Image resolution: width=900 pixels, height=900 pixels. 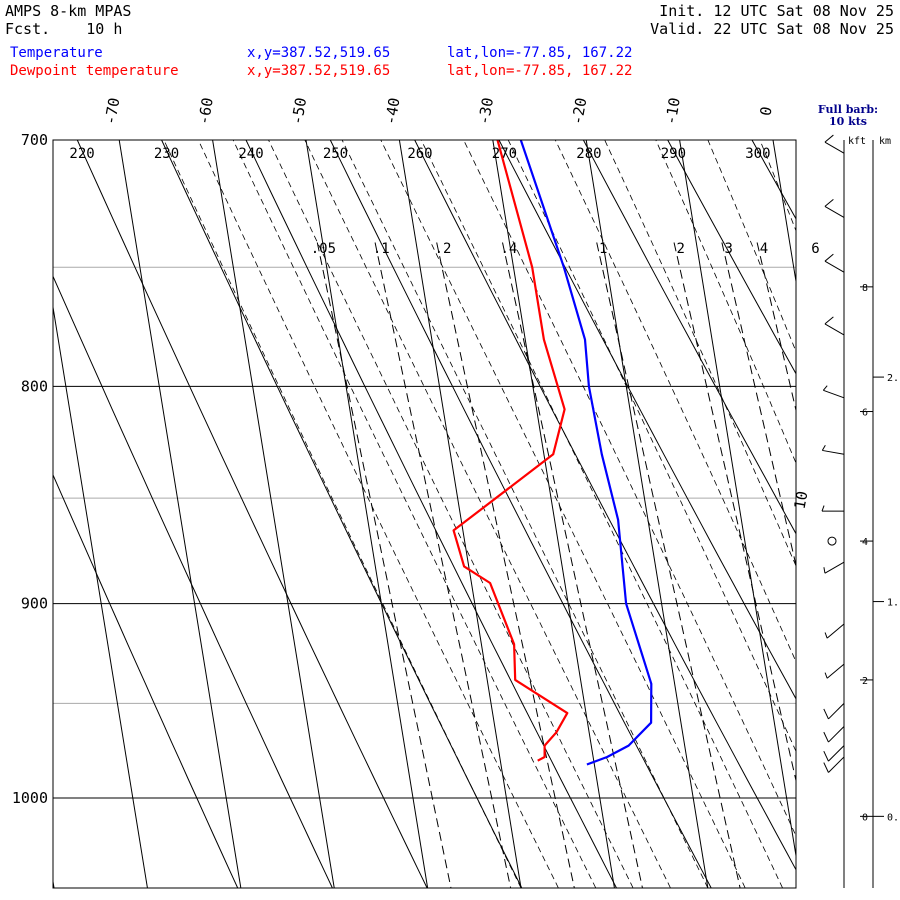 I want to click on isotherm--60, so click(x=273, y=514).